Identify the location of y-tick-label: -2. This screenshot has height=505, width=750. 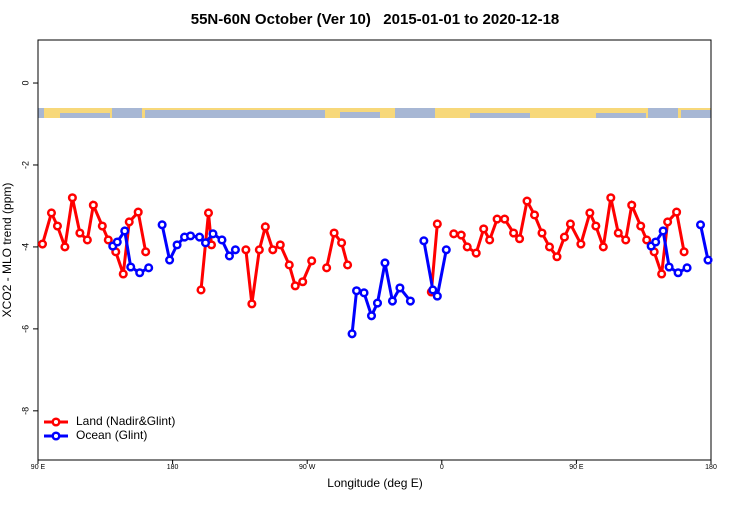
(25, 165).